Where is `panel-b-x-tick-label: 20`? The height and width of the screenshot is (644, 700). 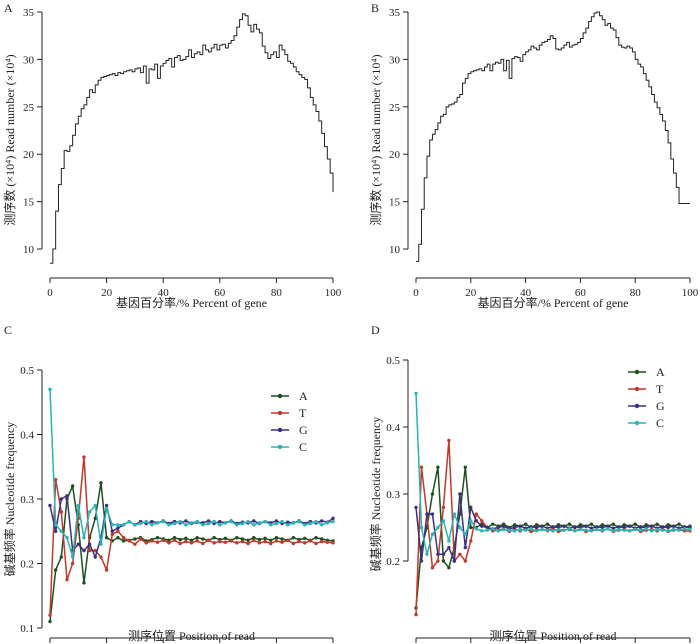
panel-b-x-tick-label: 20 is located at coordinates (471, 293).